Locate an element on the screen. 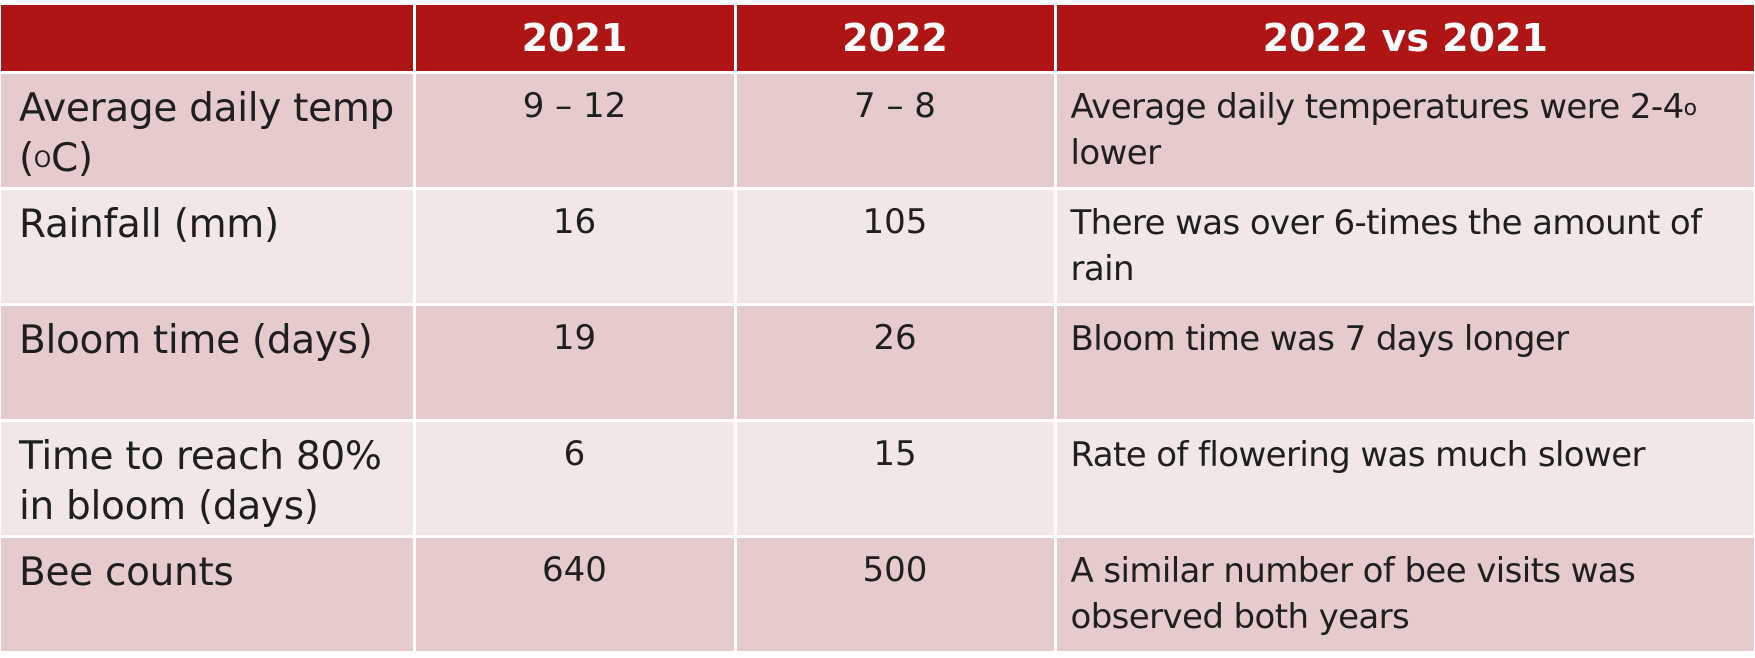  note-cell: Rate of flowering was much slower is located at coordinates (1404, 479).